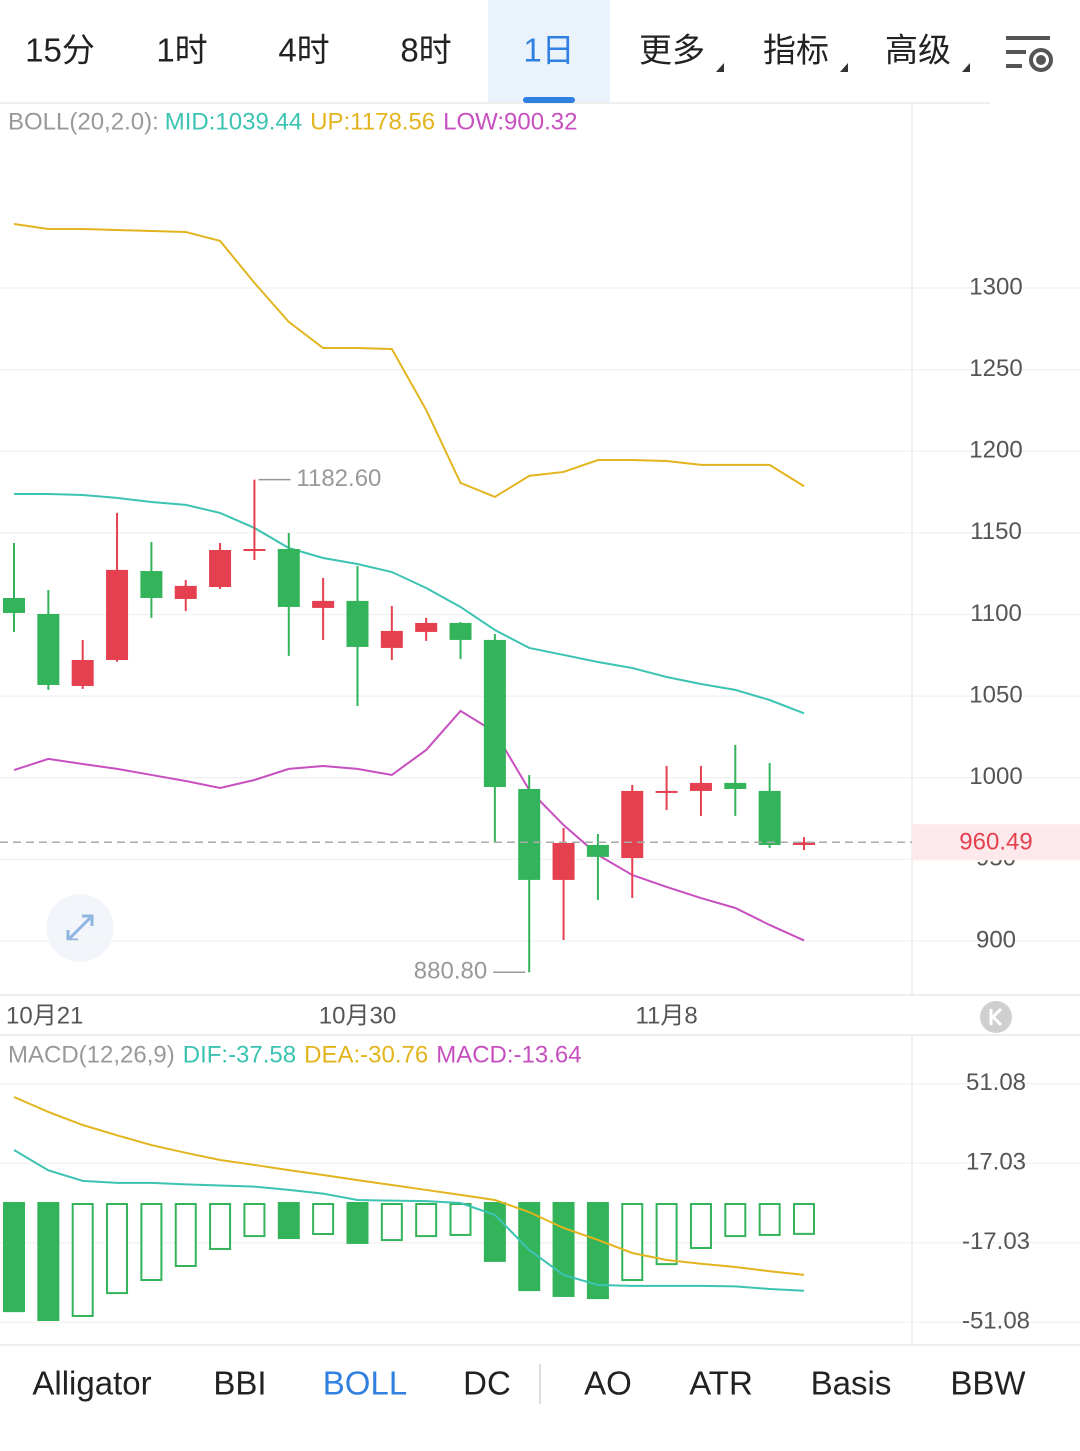 The width and height of the screenshot is (1080, 1451). I want to click on settings-icon, so click(1029, 54).